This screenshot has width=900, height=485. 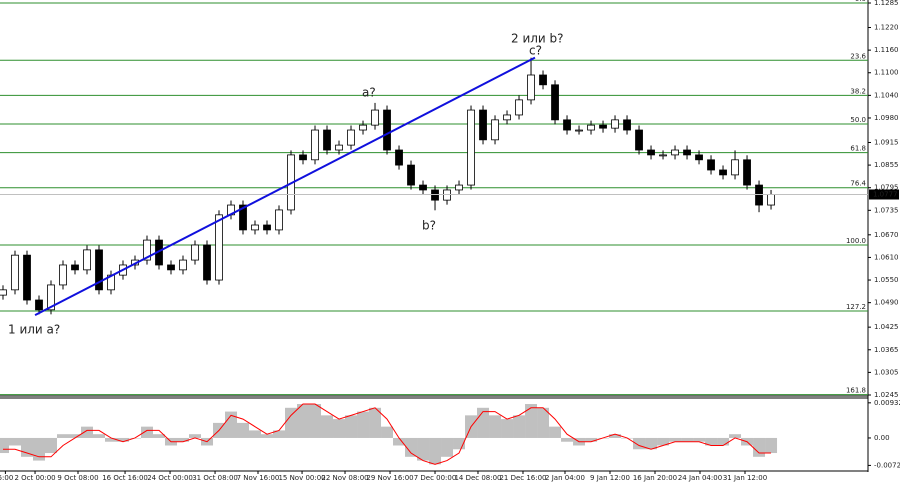 I want to click on x-tick-label: 21 Dec 16:00, so click(x=522, y=478).